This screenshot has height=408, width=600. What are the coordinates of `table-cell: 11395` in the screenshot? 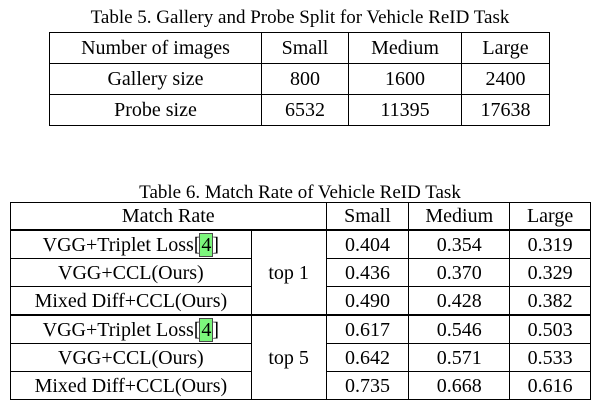 It's located at (405, 110).